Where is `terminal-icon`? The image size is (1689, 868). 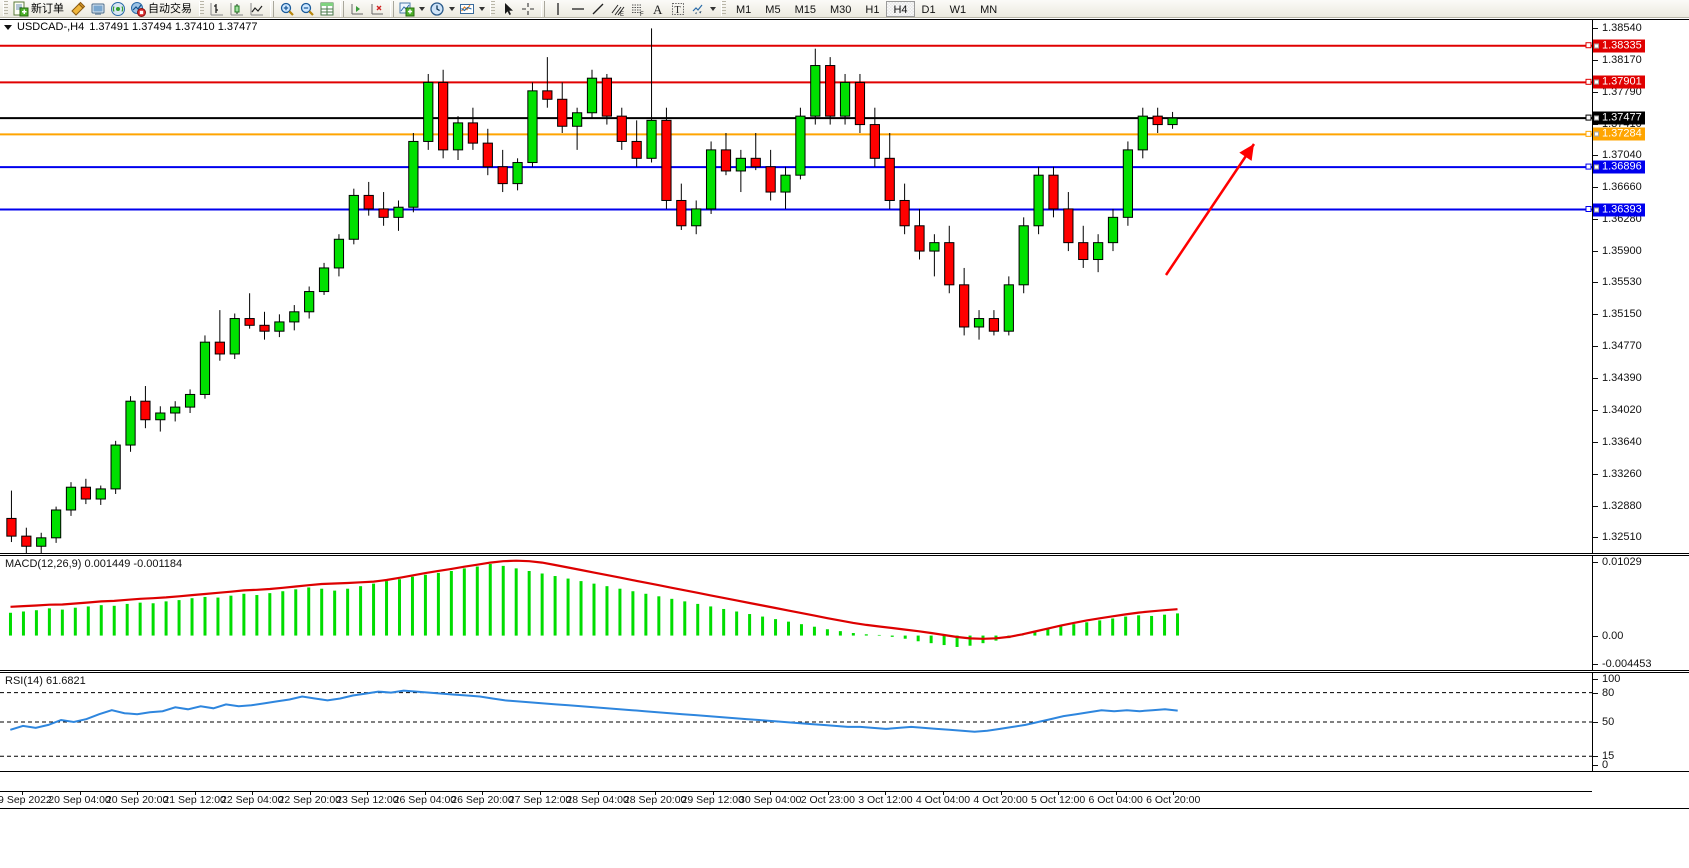
terminal-icon is located at coordinates (98, 9).